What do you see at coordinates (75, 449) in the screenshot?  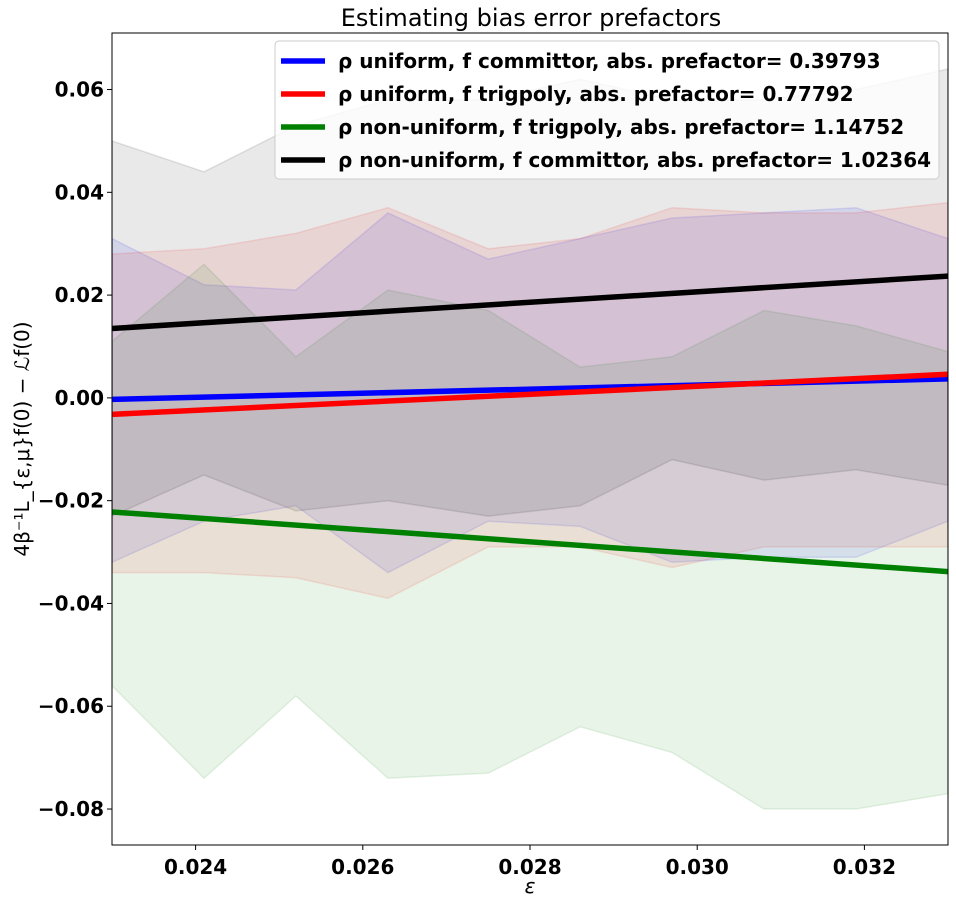 I see `y-axis: −0.08 −0.06 −0.04 −0.02 0.00 0.02 0.04 0.06` at bounding box center [75, 449].